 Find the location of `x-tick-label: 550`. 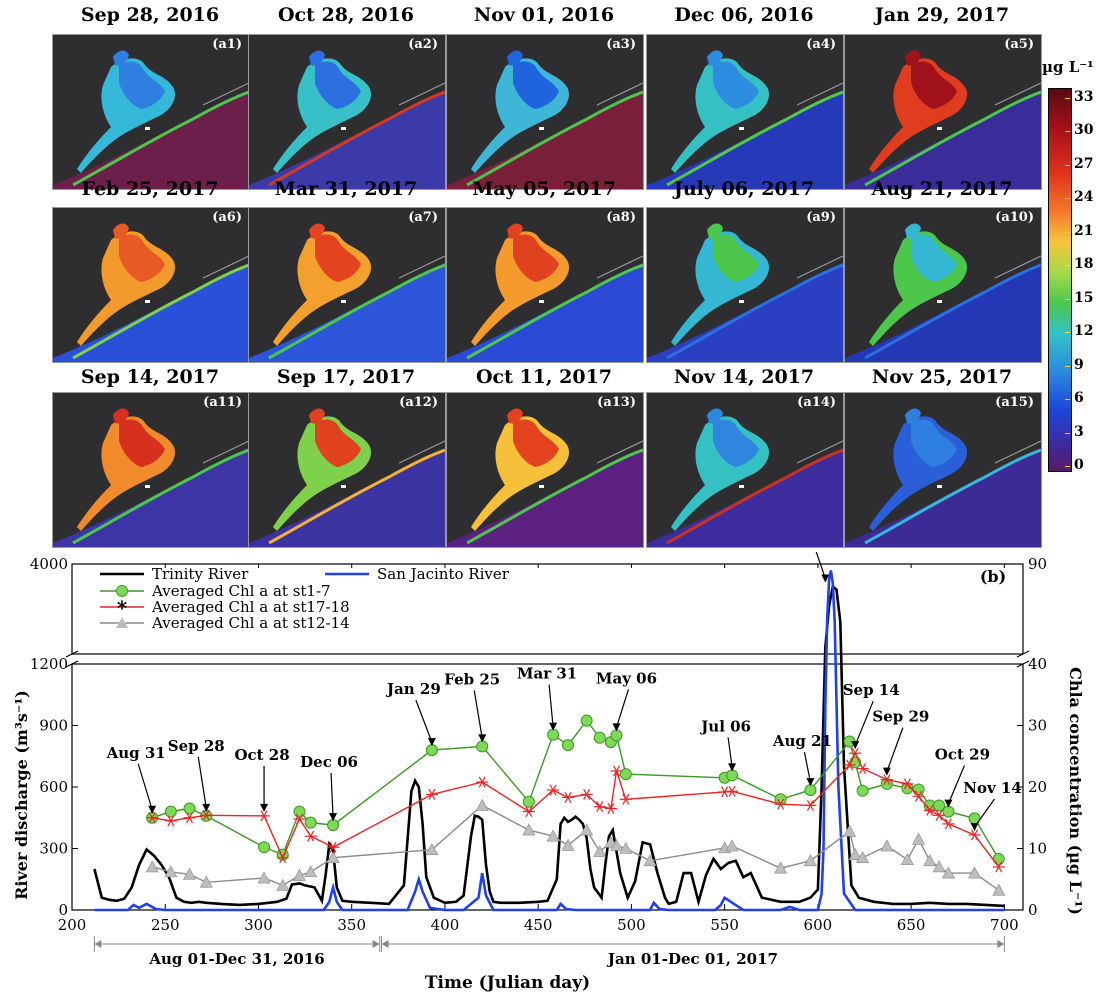

x-tick-label: 550 is located at coordinates (724, 925).